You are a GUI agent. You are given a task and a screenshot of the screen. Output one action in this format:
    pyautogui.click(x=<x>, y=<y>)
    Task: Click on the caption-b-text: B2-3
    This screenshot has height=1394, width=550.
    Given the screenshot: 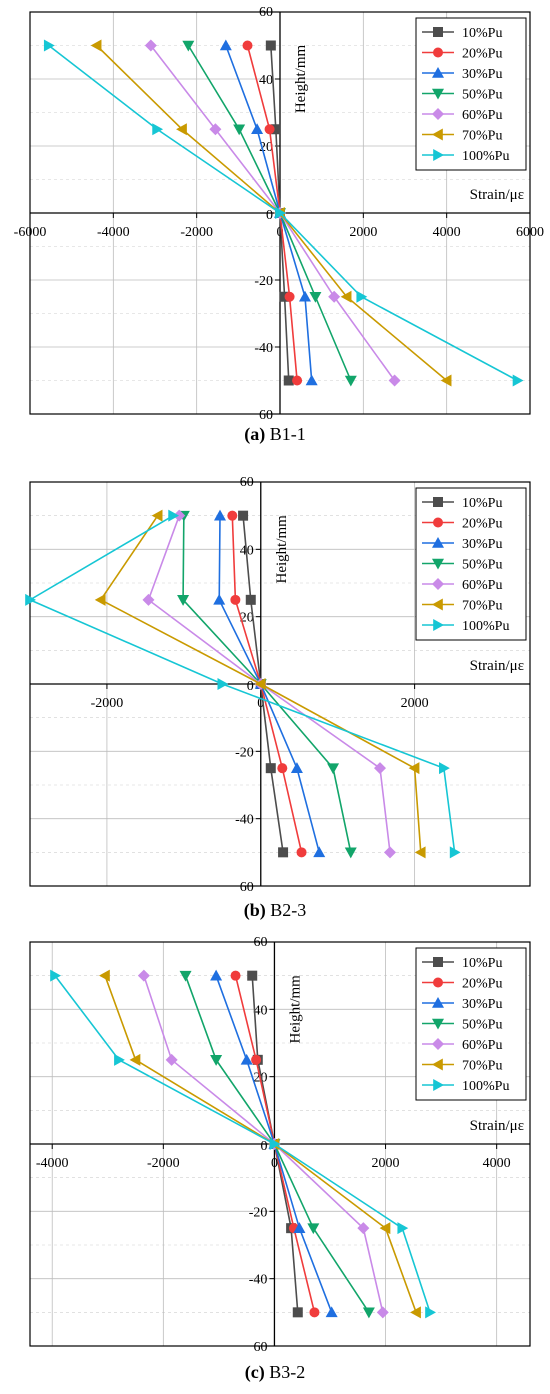 What is the action you would take?
    pyautogui.click(x=286, y=910)
    